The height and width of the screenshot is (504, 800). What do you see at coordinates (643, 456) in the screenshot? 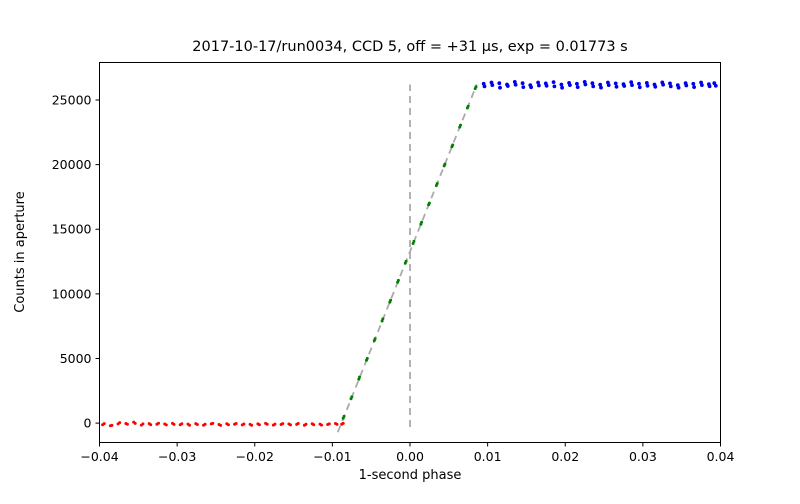
I see `x-tick-label: 0.03` at bounding box center [643, 456].